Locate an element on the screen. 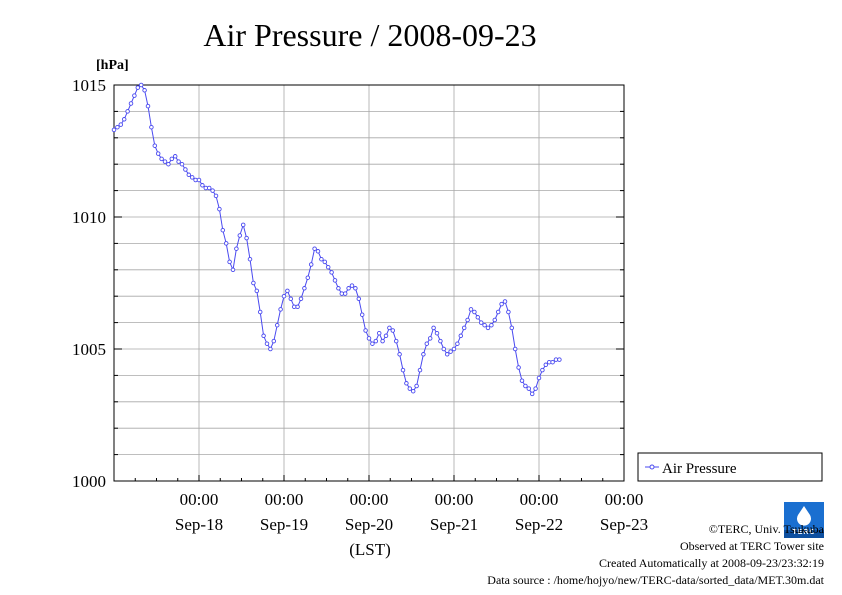  x-tick-date-label: Sep-20 is located at coordinates (369, 524).